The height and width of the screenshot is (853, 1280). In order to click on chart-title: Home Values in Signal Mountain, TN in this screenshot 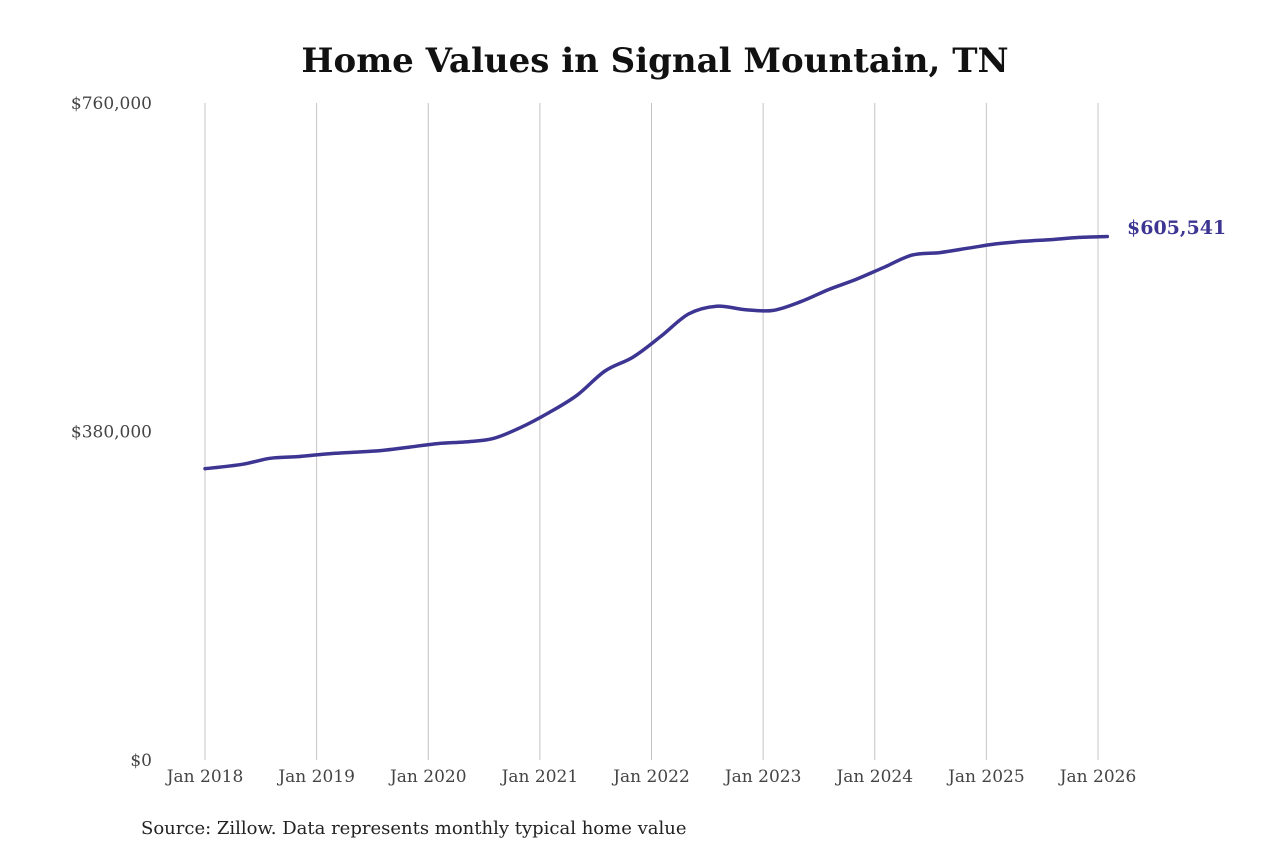, I will do `click(654, 61)`.